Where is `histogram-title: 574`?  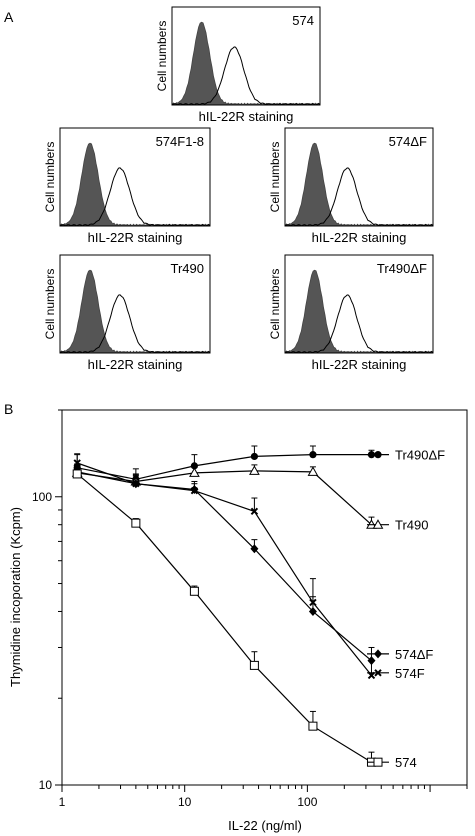
histogram-title: 574 is located at coordinates (303, 20).